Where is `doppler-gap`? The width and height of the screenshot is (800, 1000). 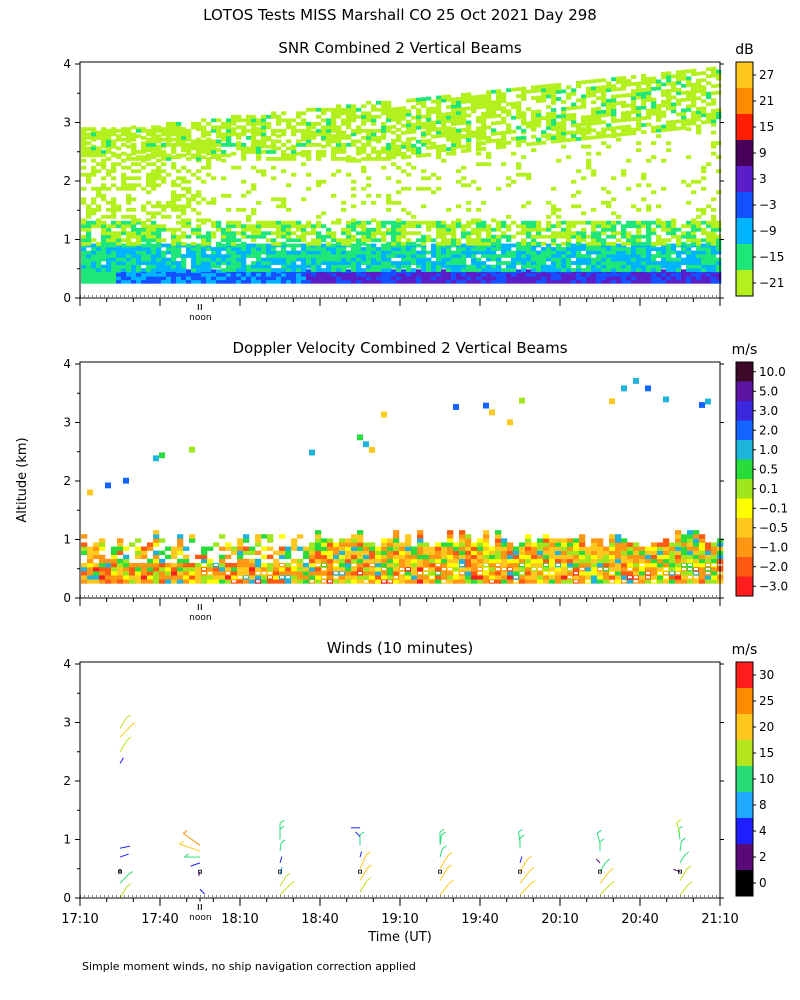 doppler-gap is located at coordinates (546, 564).